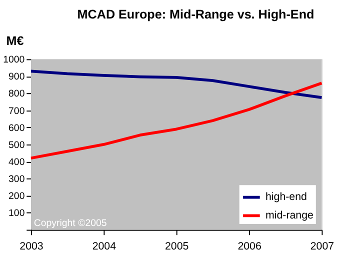 The height and width of the screenshot is (261, 344). I want to click on x-tick-label: 2007, so click(322, 246).